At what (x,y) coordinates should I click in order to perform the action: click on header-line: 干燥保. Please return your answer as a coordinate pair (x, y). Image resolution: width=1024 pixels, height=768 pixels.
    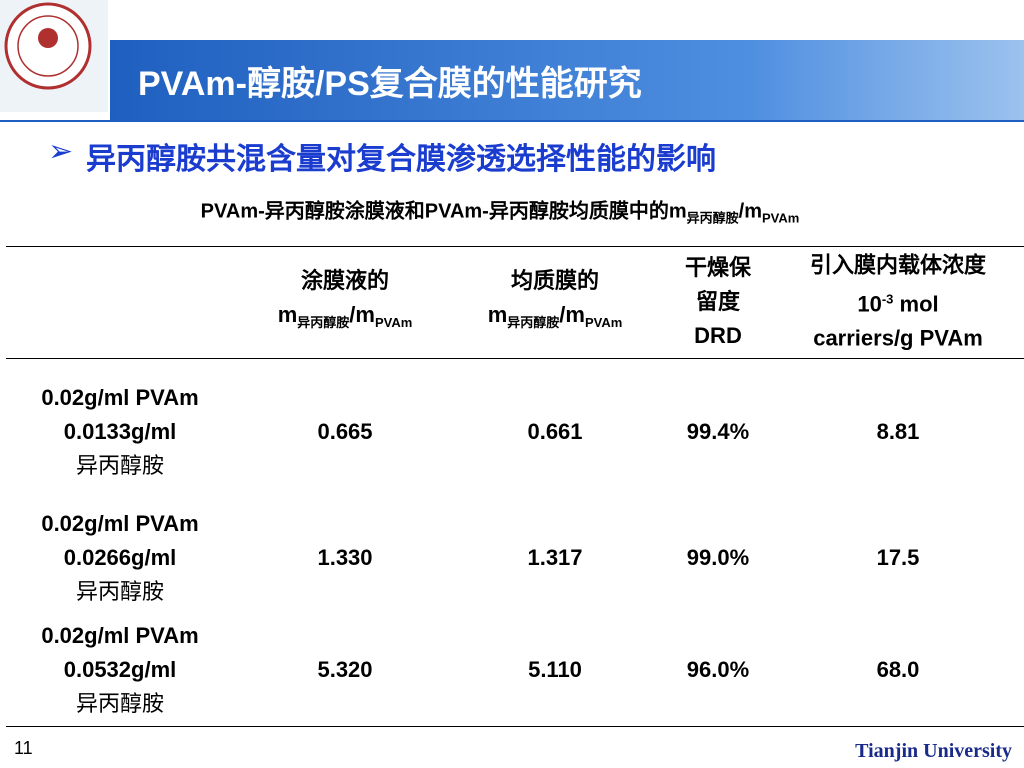
    Looking at the image, I should click on (718, 268).